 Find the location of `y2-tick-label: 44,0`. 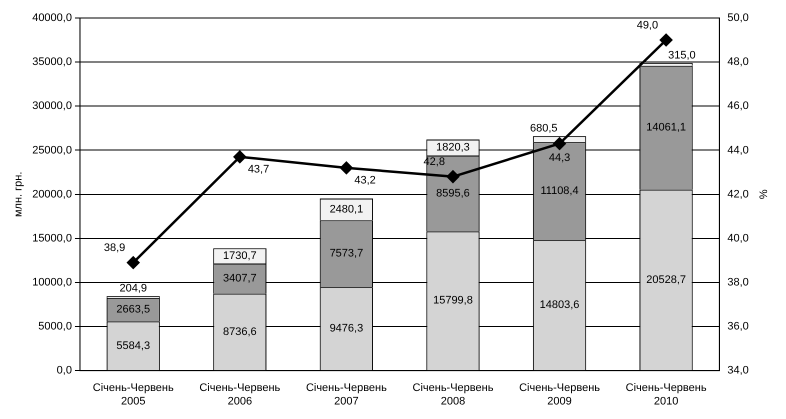

y2-tick-label: 44,0 is located at coordinates (738, 150).